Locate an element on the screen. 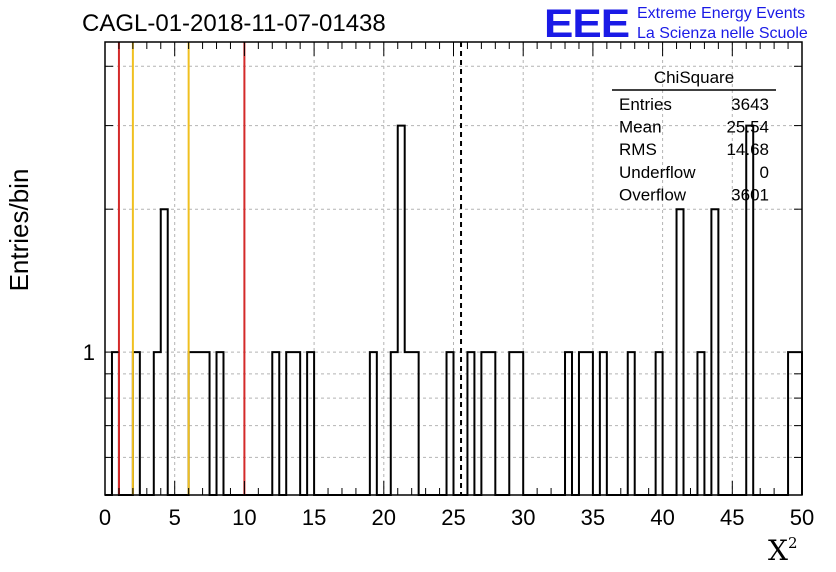 The image size is (836, 572). x-axis-label: X2 is located at coordinates (782, 550).